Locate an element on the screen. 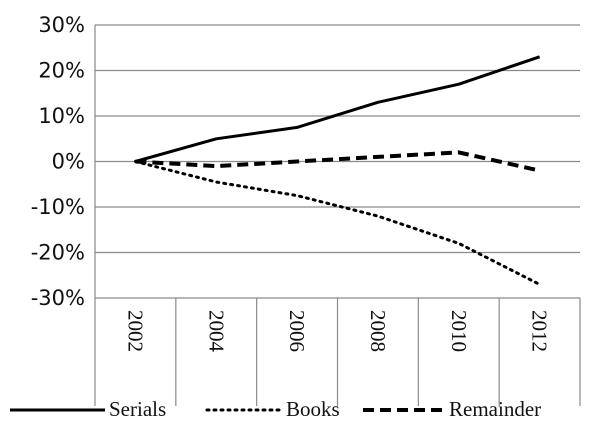  x-tick-label: 2008 is located at coordinates (378, 331).